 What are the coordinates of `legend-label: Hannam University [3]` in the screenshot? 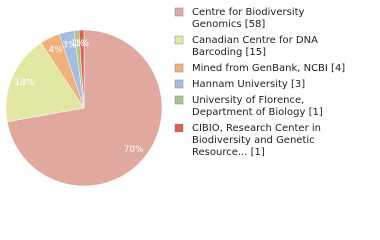 It's located at (248, 84).